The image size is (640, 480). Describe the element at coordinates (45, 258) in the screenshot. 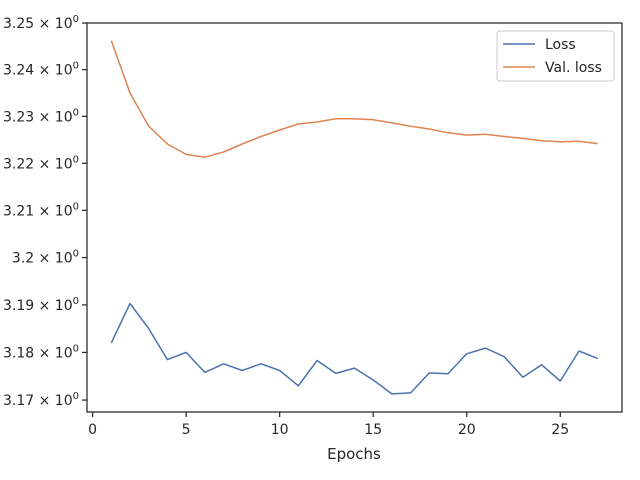

I see `y-tick-label: 3.2 × 100` at that location.